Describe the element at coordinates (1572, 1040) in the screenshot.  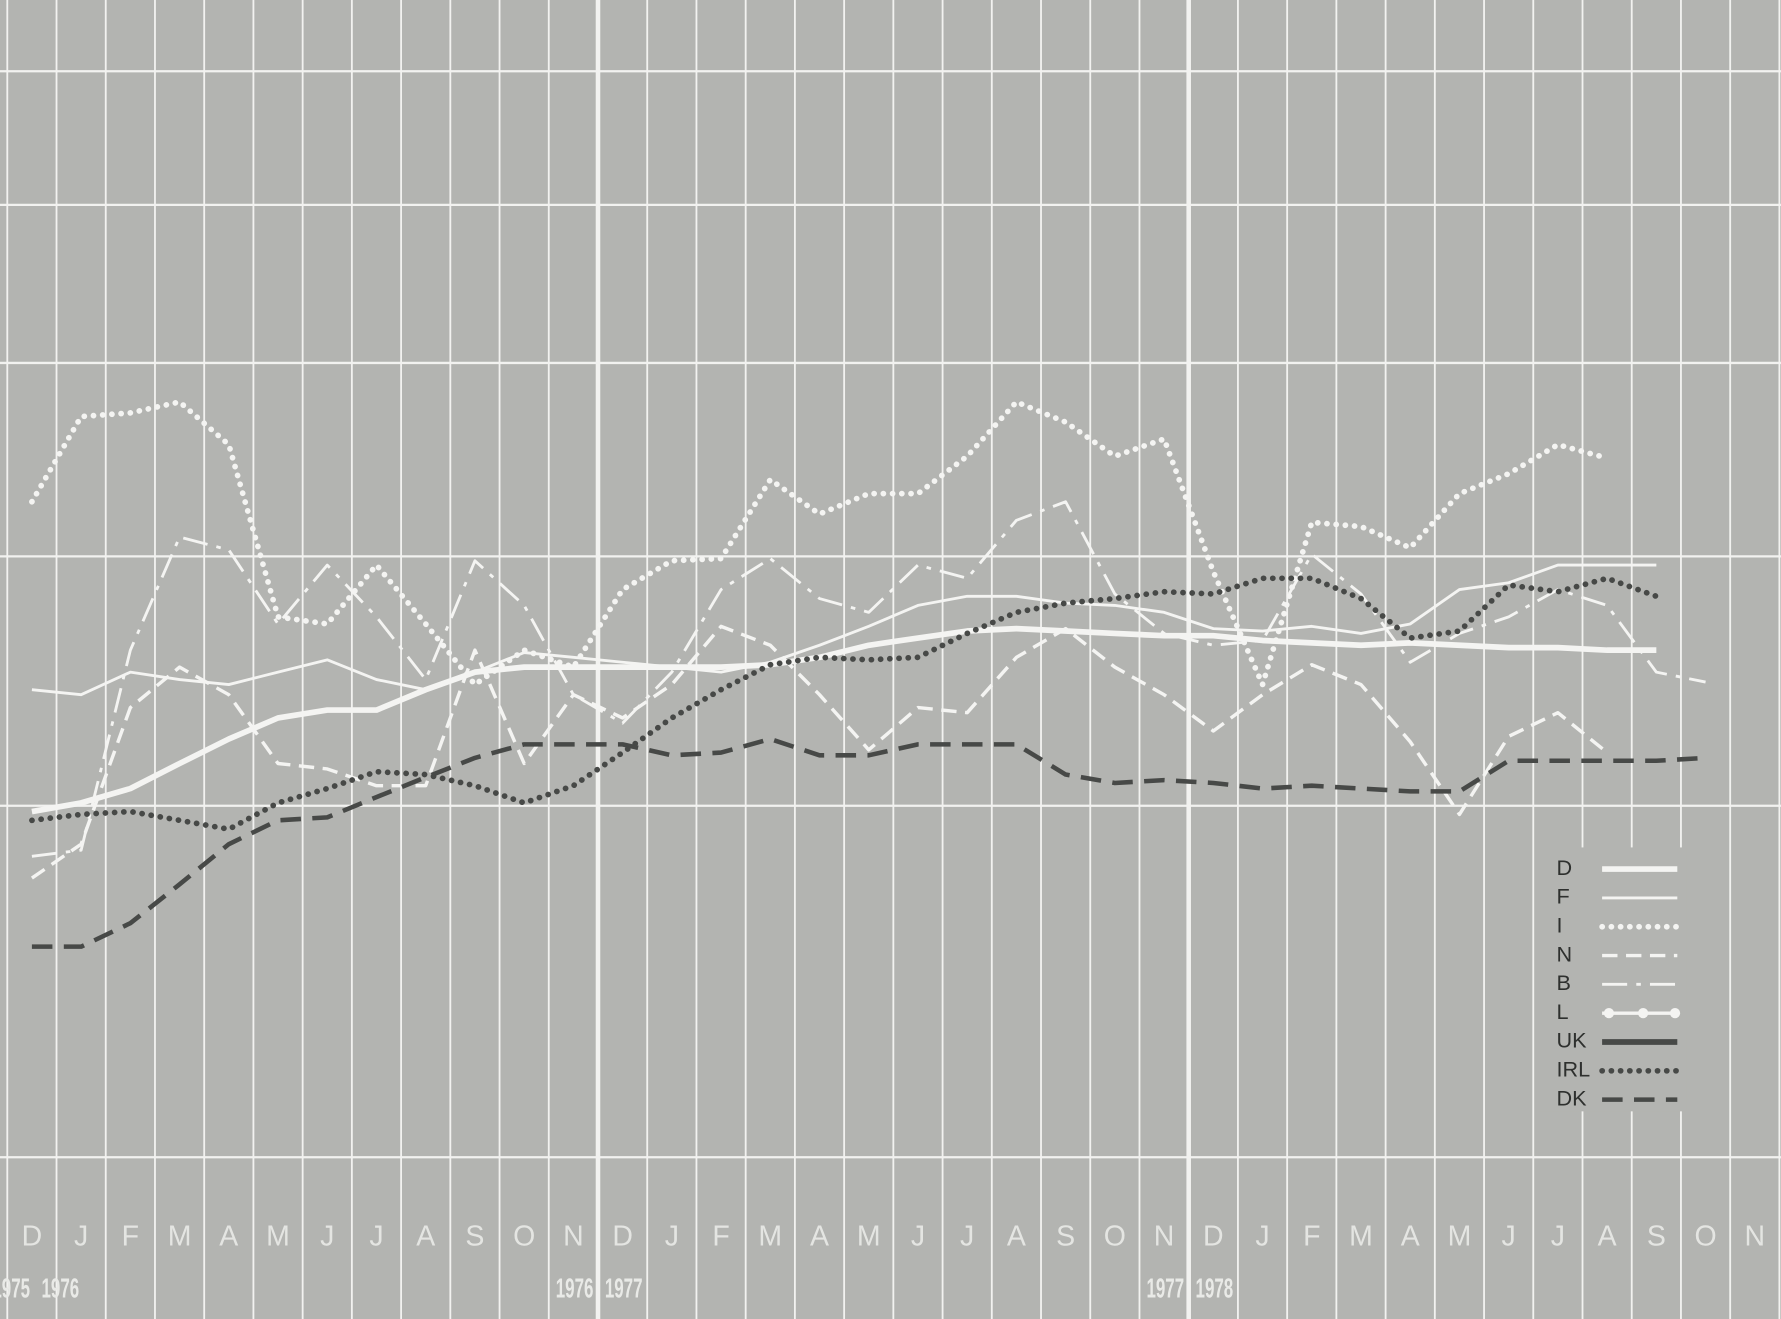
I see `legend-label: UK` at that location.